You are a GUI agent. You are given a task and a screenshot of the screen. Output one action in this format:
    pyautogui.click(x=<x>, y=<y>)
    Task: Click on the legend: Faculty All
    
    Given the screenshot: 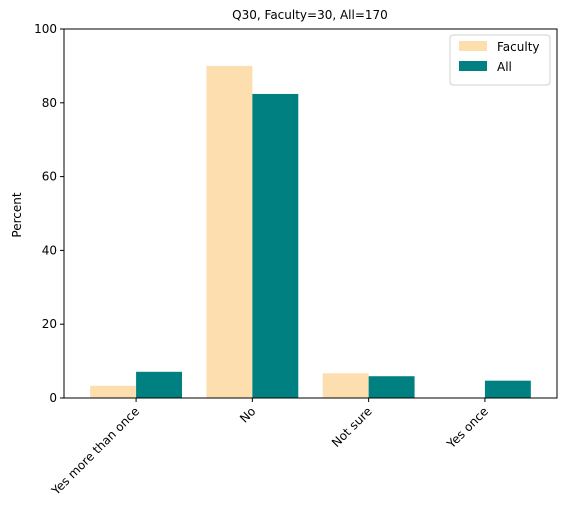 What is the action you would take?
    pyautogui.click(x=500, y=60)
    